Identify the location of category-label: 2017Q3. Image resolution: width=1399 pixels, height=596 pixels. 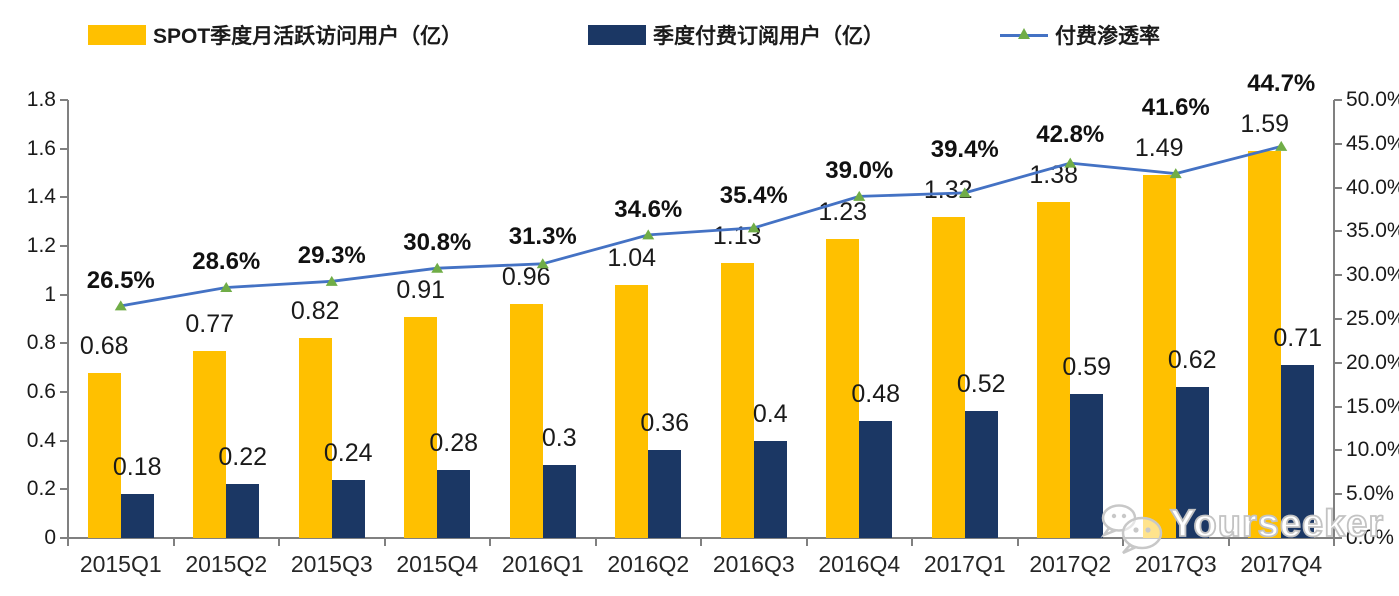
(1175, 564).